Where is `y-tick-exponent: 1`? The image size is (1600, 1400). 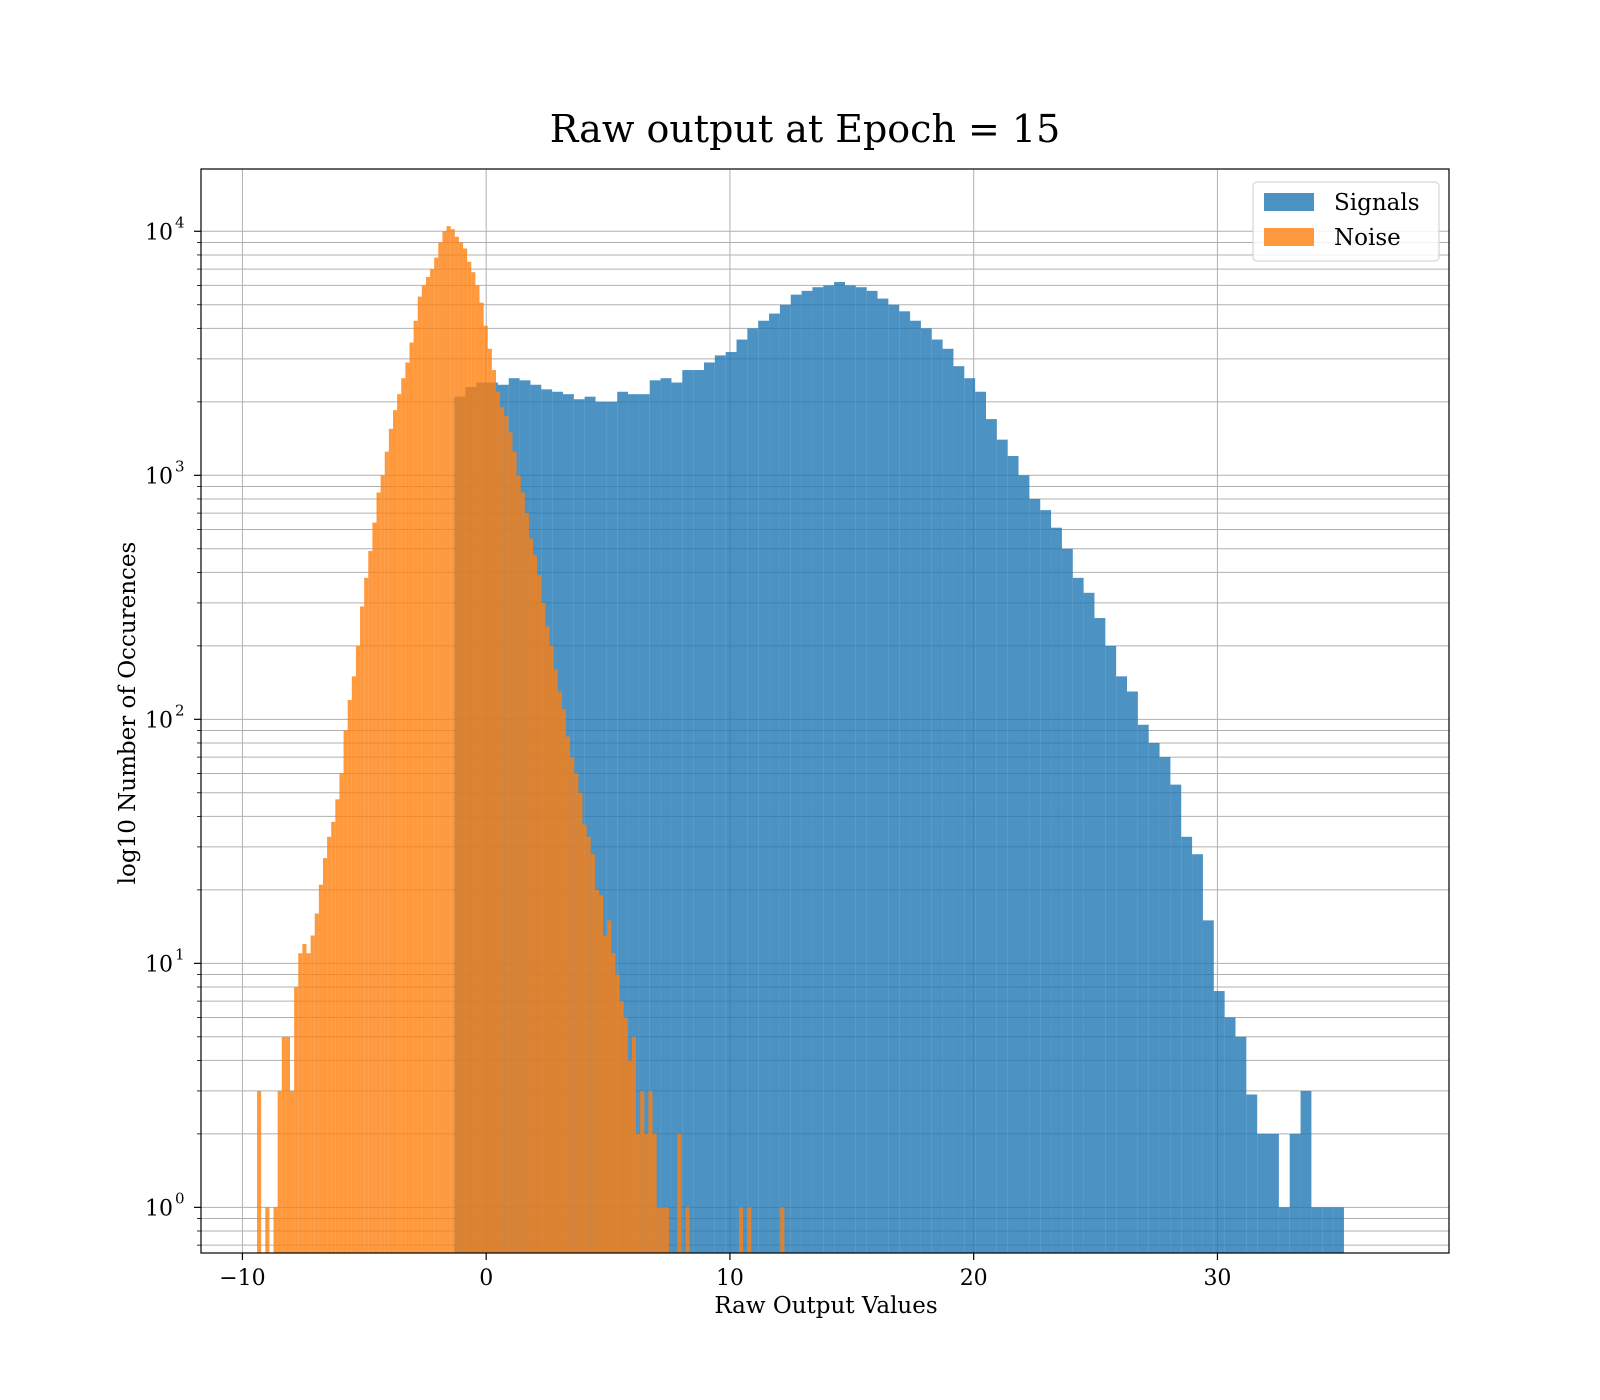 y-tick-exponent: 1 is located at coordinates (180, 954).